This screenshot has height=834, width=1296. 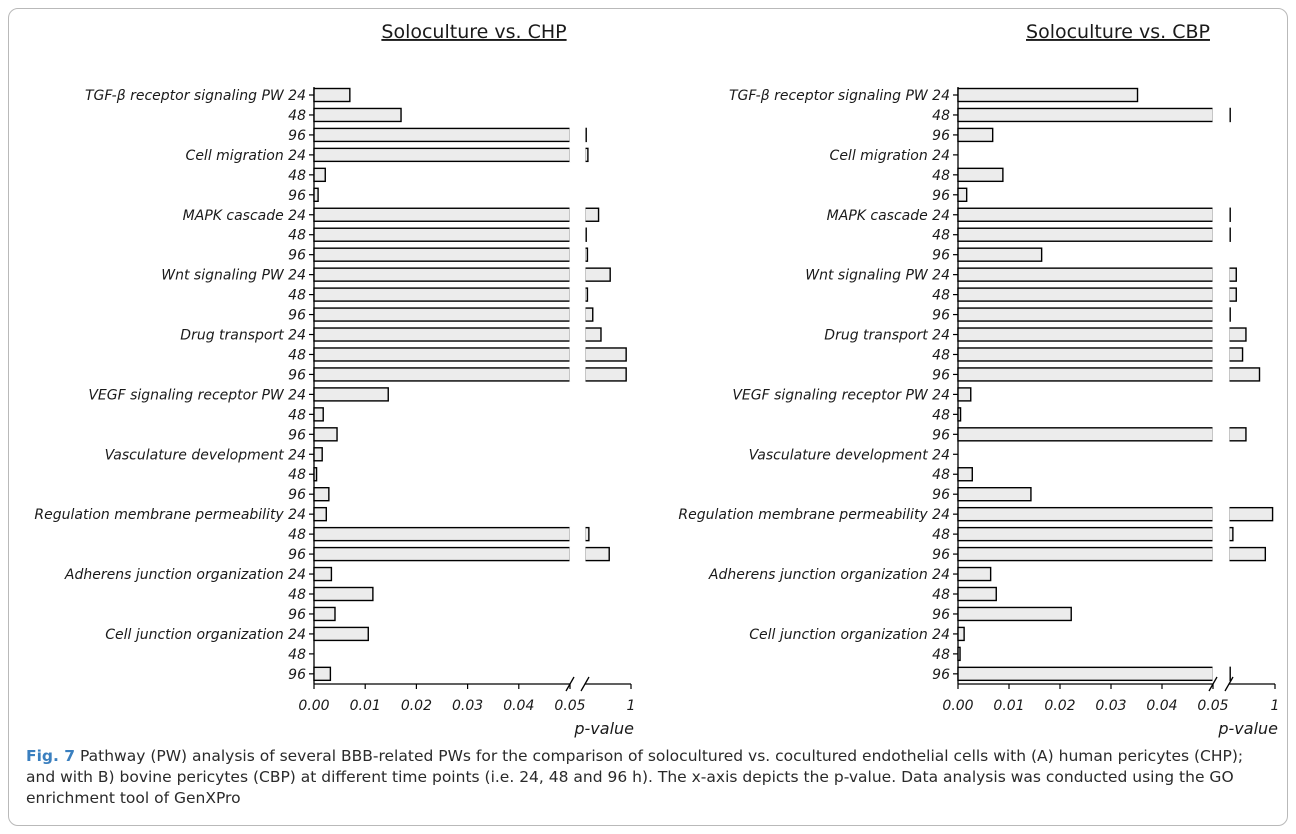 What do you see at coordinates (1161, 706) in the screenshot?
I see `x-tick-label: 0.04` at bounding box center [1161, 706].